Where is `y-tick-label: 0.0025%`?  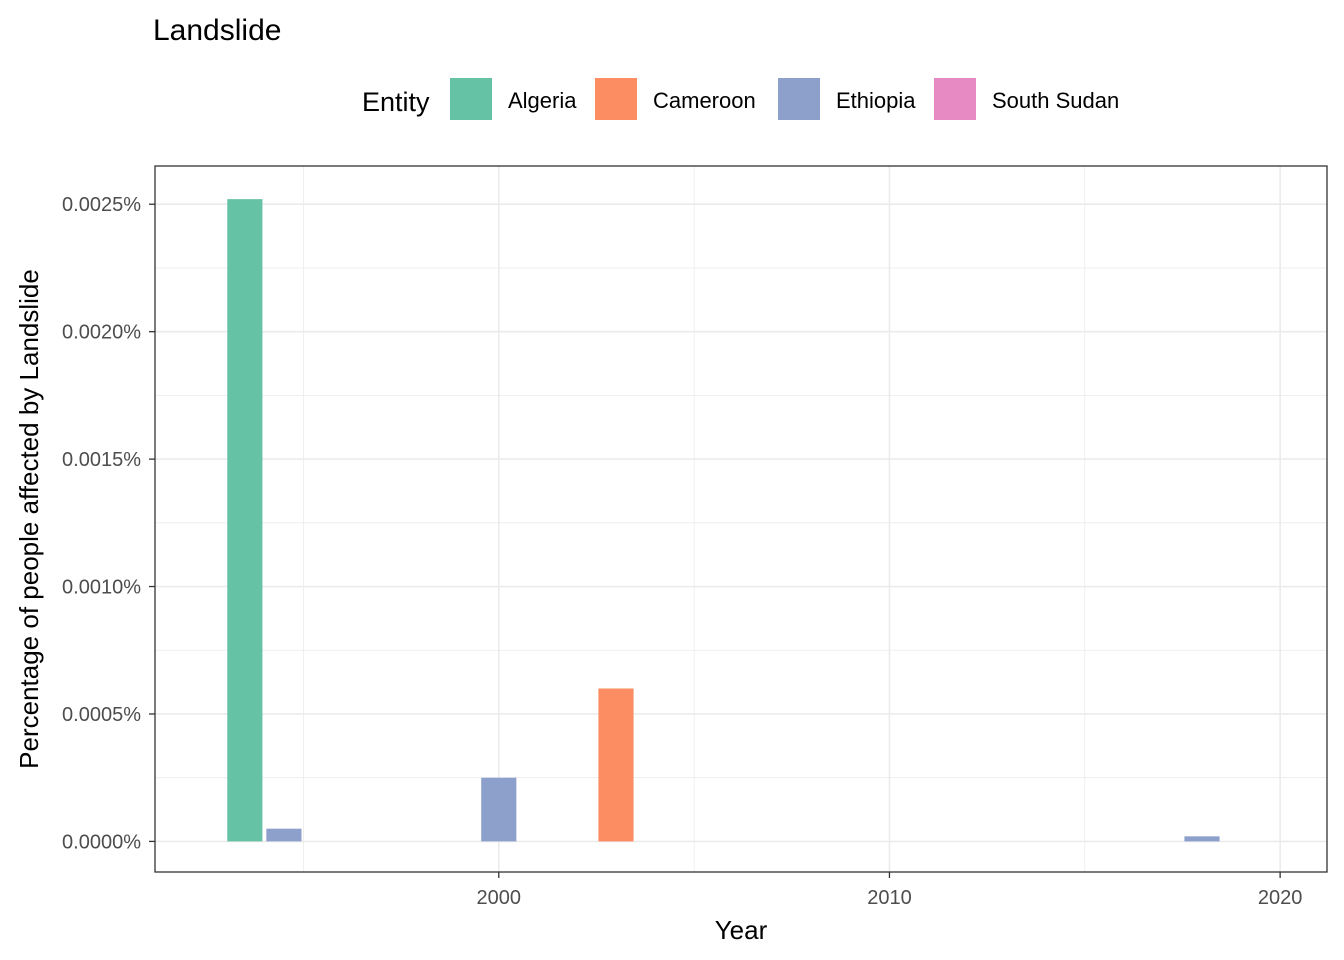
y-tick-label: 0.0025% is located at coordinates (101, 205).